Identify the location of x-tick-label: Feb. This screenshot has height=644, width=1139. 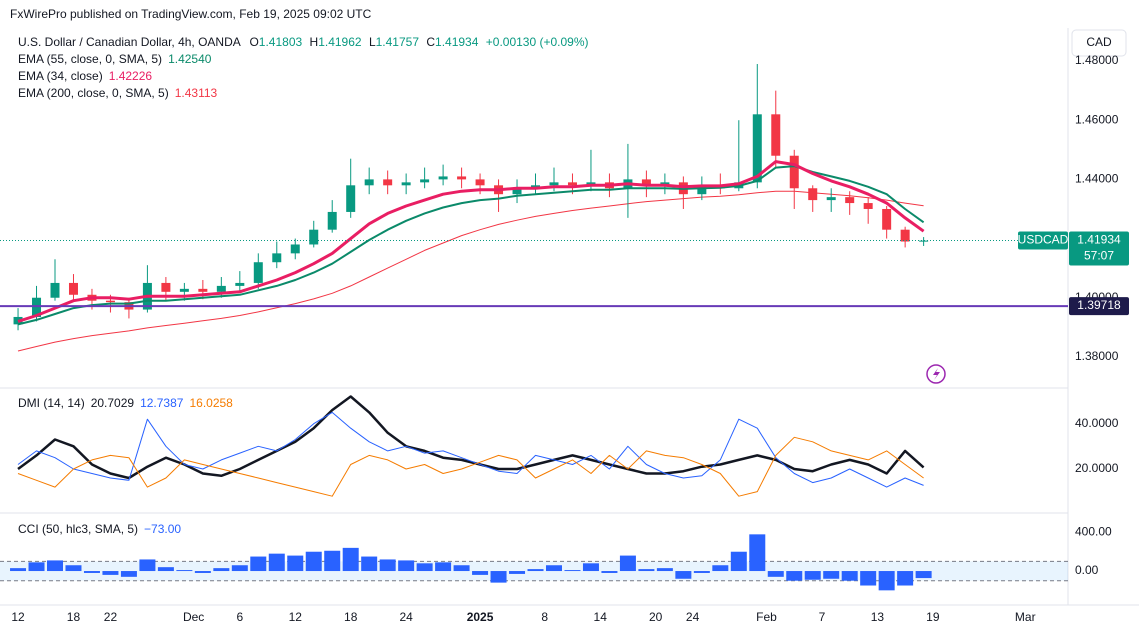
(766, 617).